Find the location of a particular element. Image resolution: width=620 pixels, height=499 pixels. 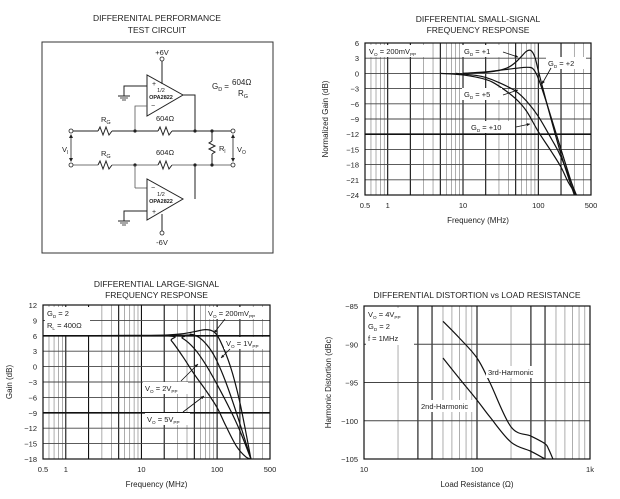

y-tick-label: 3 is located at coordinates (357, 58).